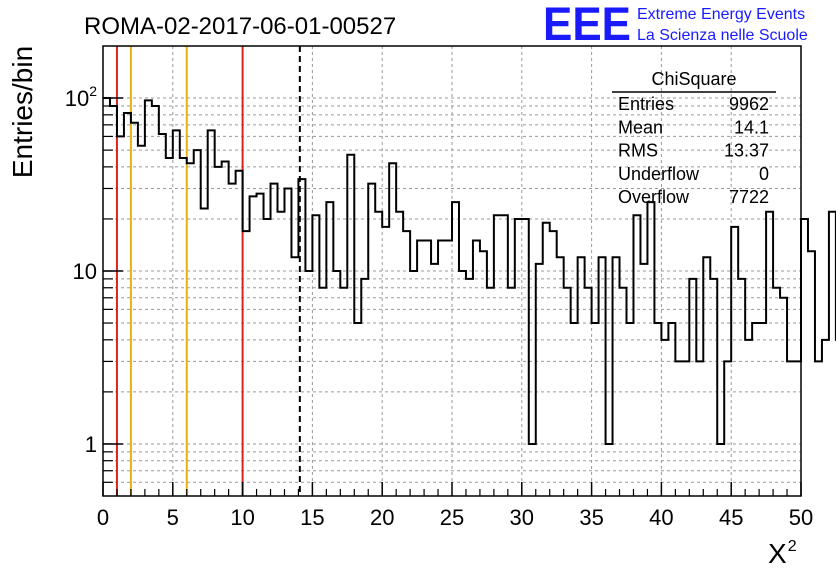  Describe the element at coordinates (731, 517) in the screenshot. I see `x-tick-label: 45` at that location.